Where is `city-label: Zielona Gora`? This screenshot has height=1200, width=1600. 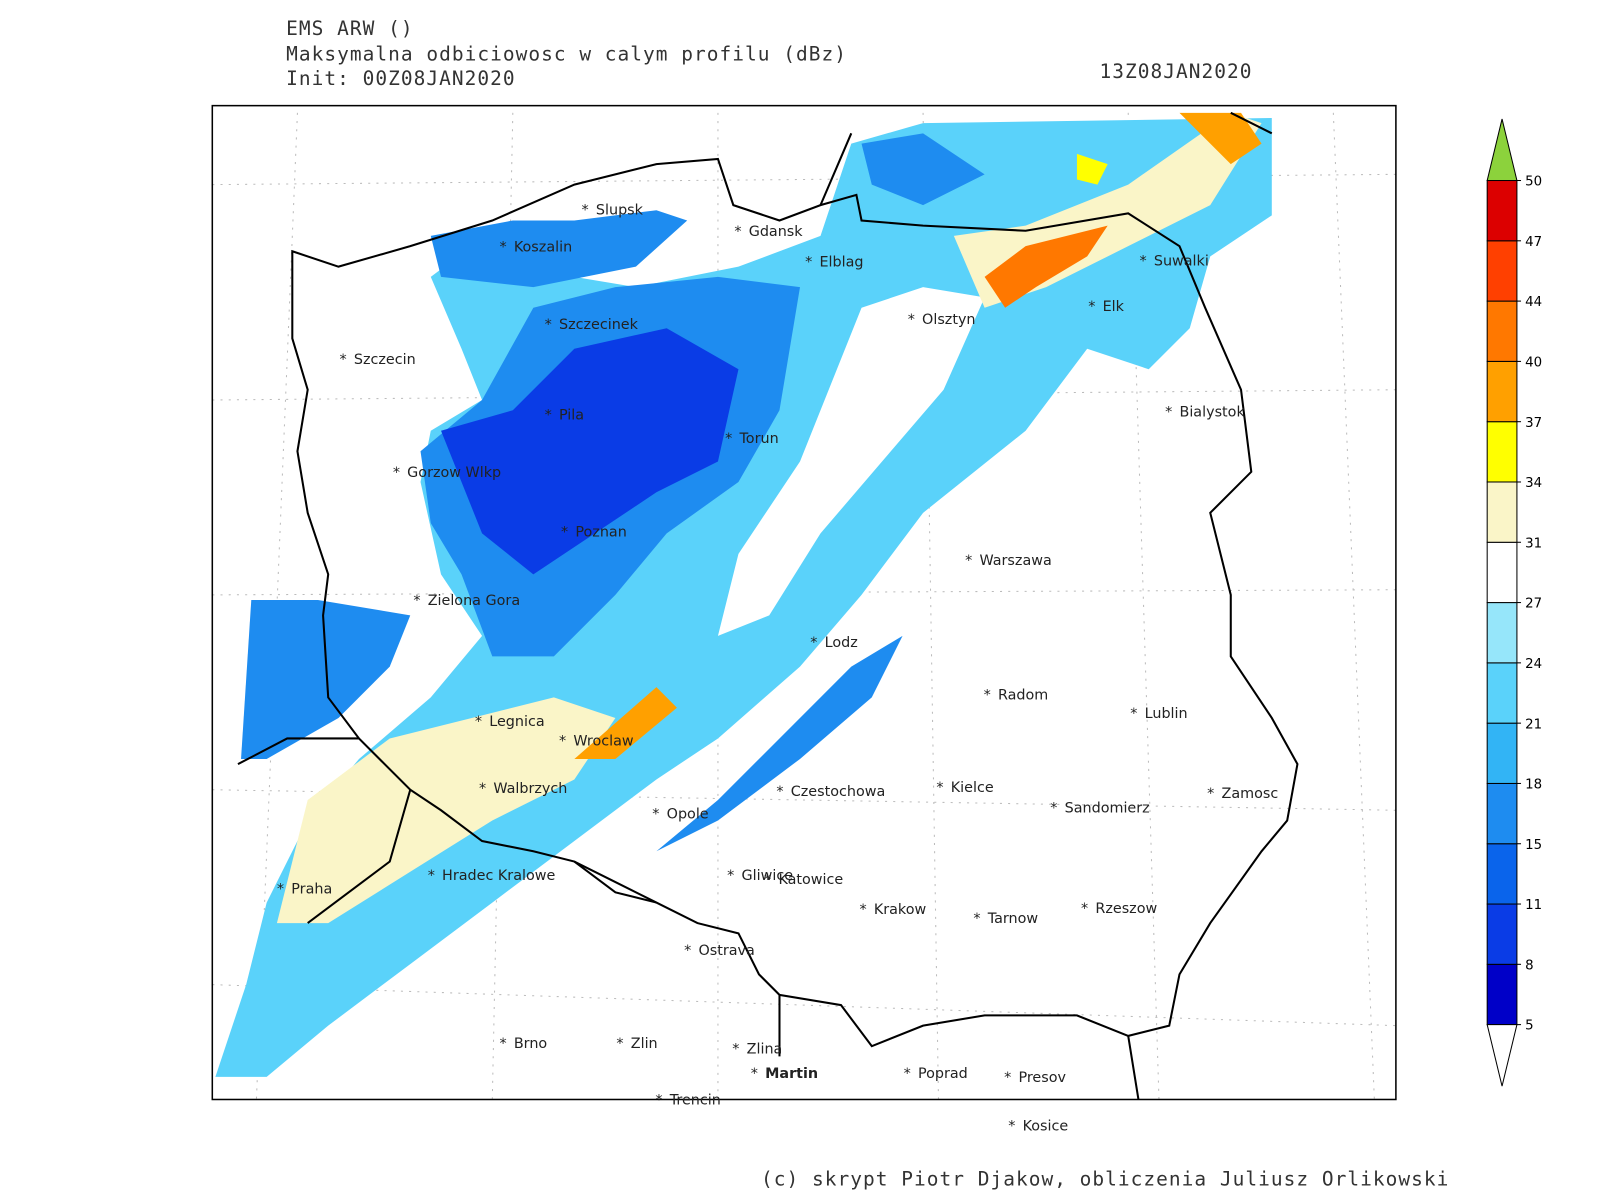 city-label: Zielona Gora is located at coordinates (474, 601).